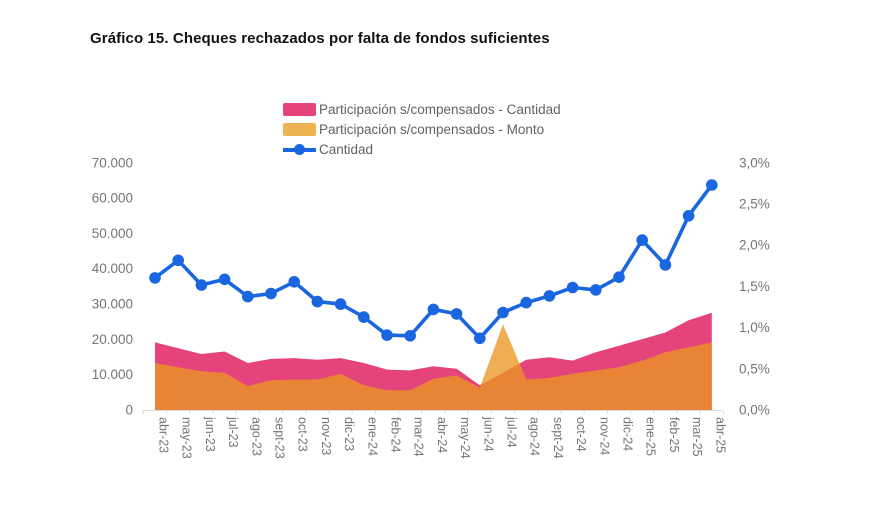 The image size is (887, 527). Describe the element at coordinates (628, 434) in the screenshot. I see `x-axis-tick-label: dic-24` at that location.